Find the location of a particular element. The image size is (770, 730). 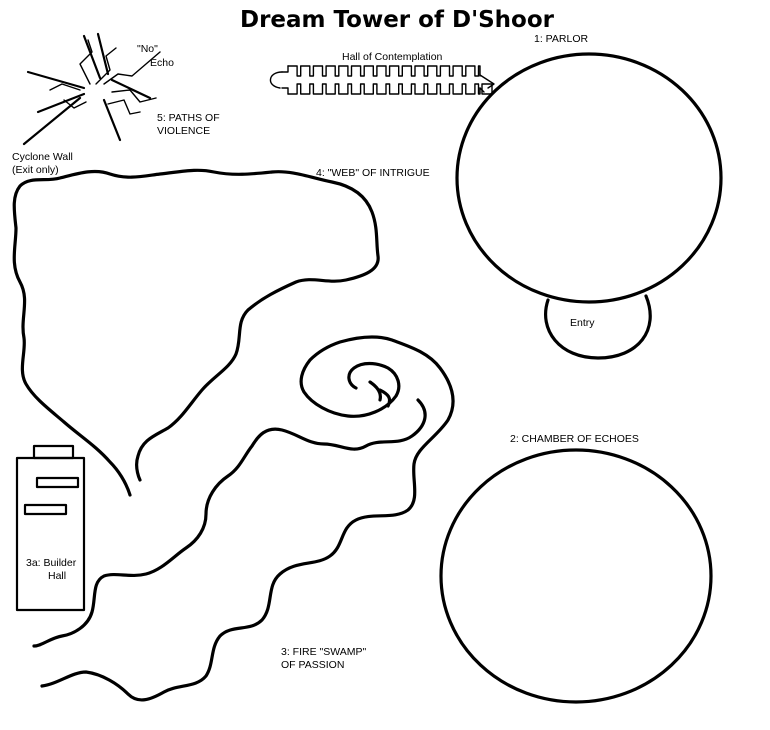

builder-hall-room is located at coordinates (50, 528).